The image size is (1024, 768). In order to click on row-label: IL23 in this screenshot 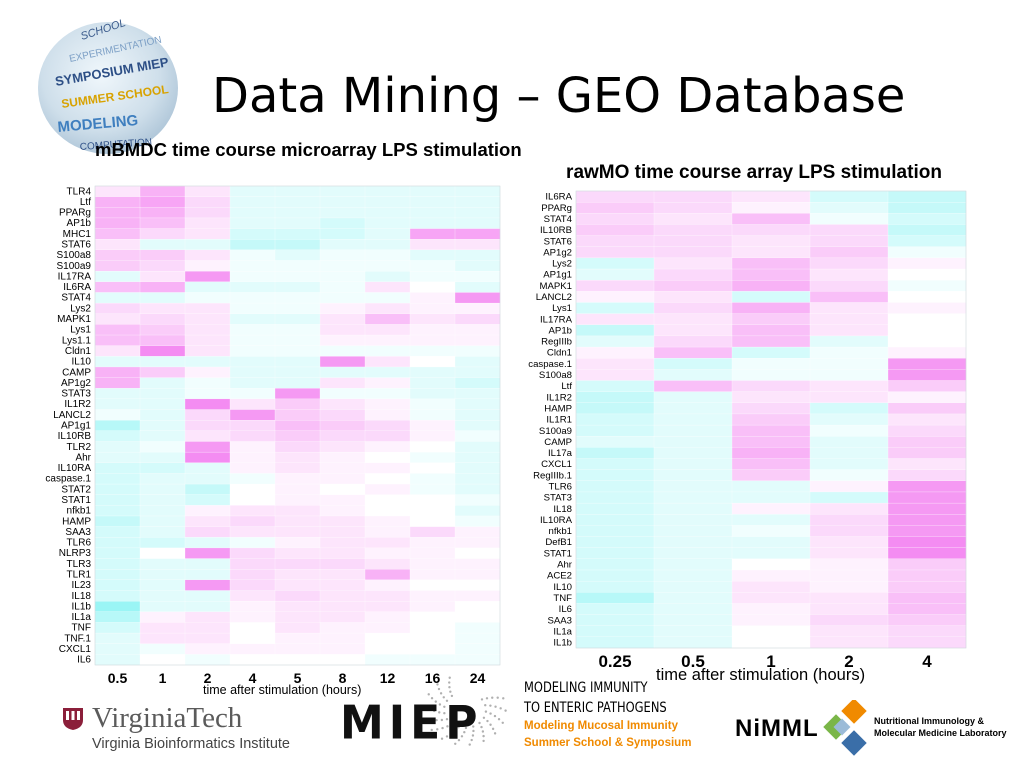, I will do `click(82, 585)`.